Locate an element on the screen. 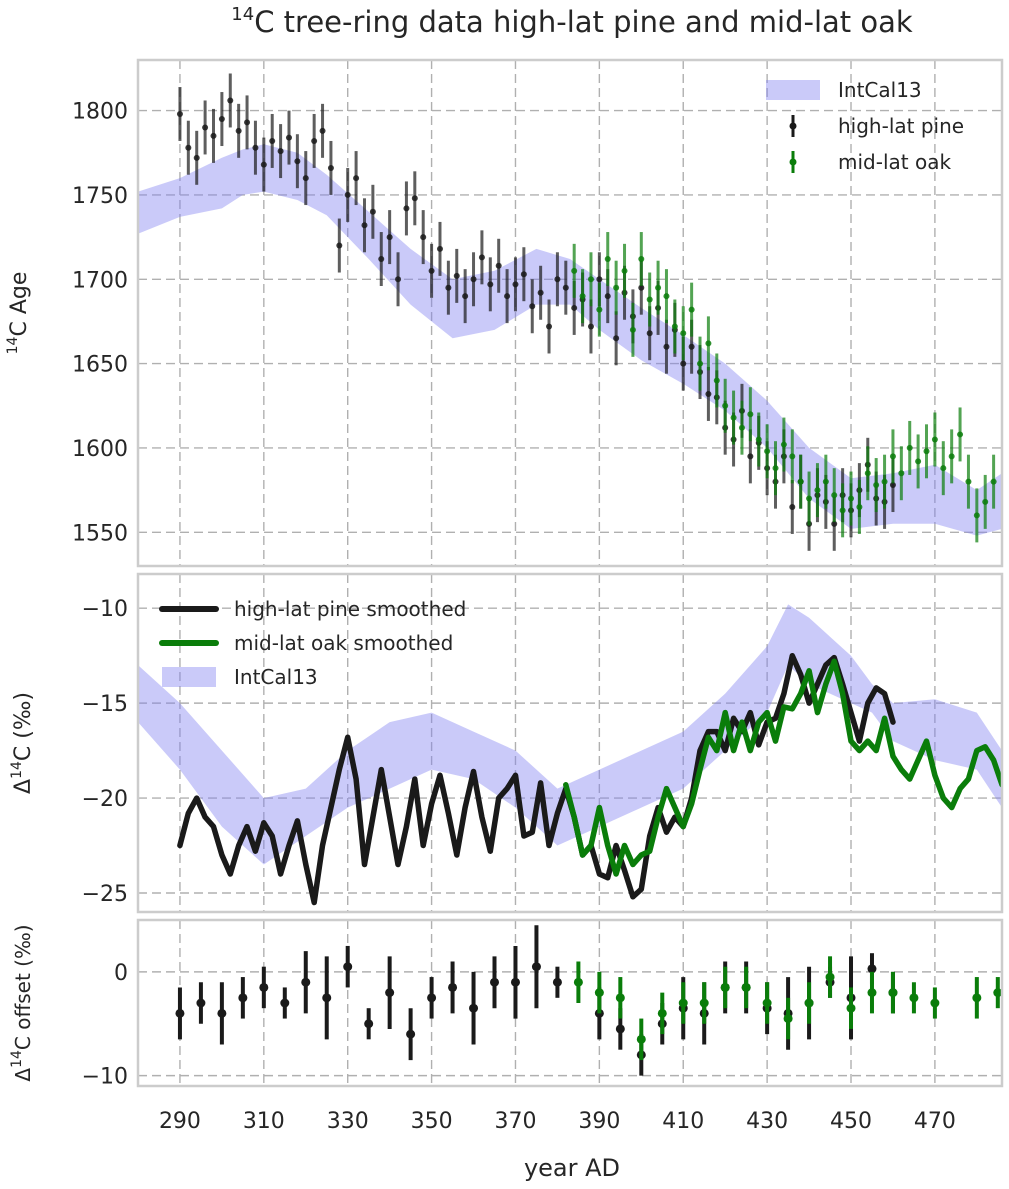 This screenshot has height=1189, width=1009. y-tick-label: −25 is located at coordinates (105, 894).